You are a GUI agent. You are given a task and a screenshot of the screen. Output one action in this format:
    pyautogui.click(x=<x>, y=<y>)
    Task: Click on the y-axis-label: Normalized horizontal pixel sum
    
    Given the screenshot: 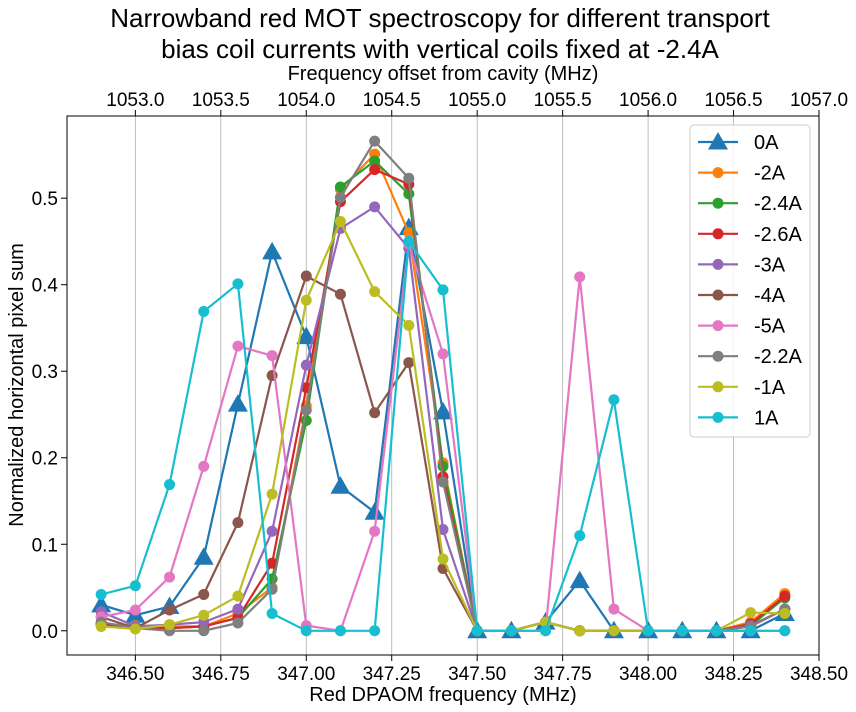 What is the action you would take?
    pyautogui.click(x=17, y=384)
    